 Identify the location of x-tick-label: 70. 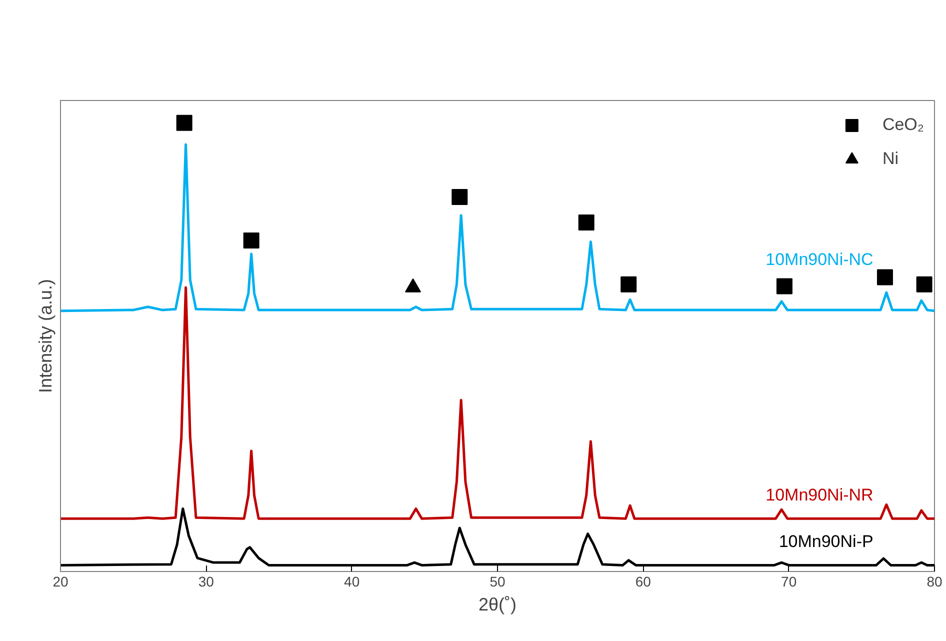
(789, 582).